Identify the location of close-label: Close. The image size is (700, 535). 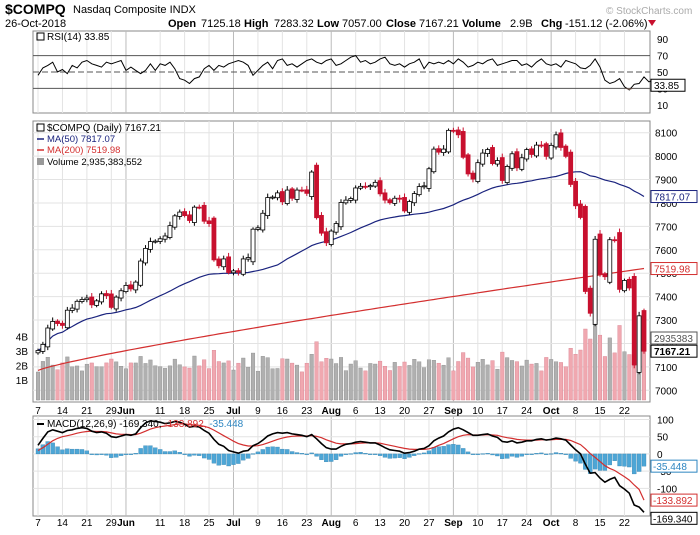
(401, 24).